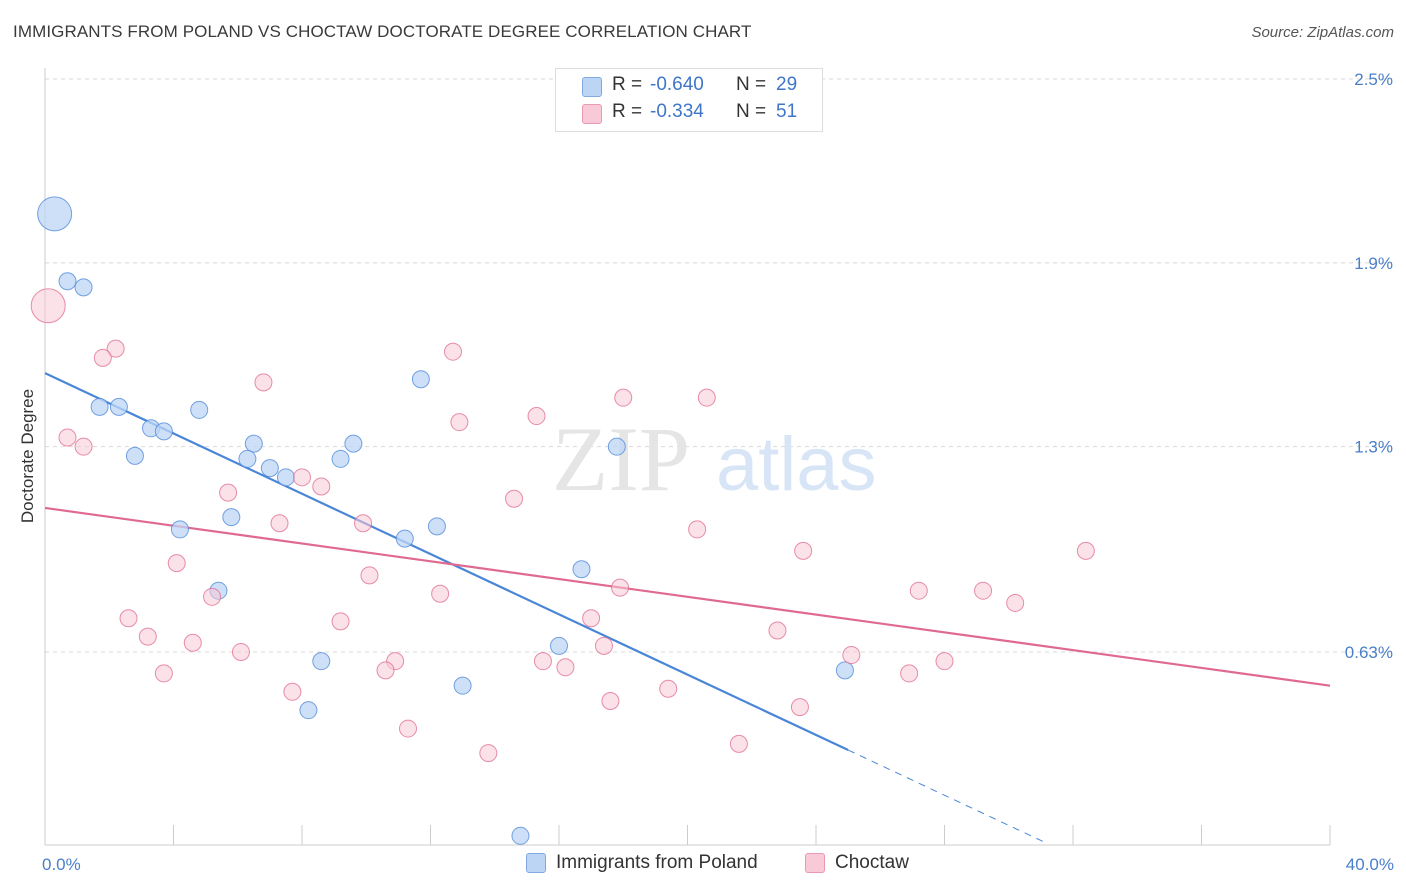 This screenshot has width=1406, height=892. What do you see at coordinates (1370, 864) in the screenshot?
I see `x-tick-label-1: 40.0%` at bounding box center [1370, 864].